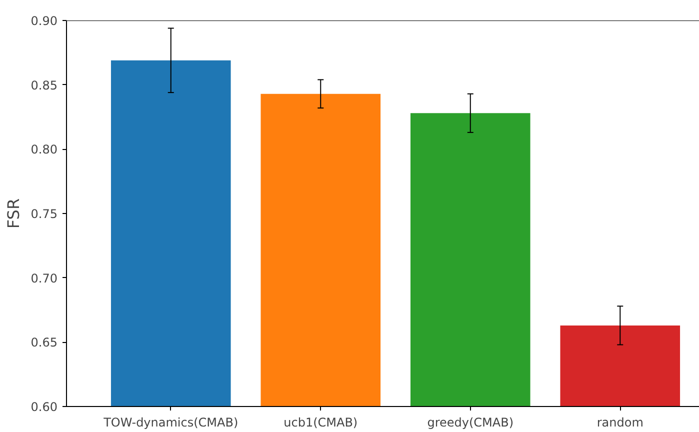  I want to click on y-tick-label: 0.60, so click(44, 407).